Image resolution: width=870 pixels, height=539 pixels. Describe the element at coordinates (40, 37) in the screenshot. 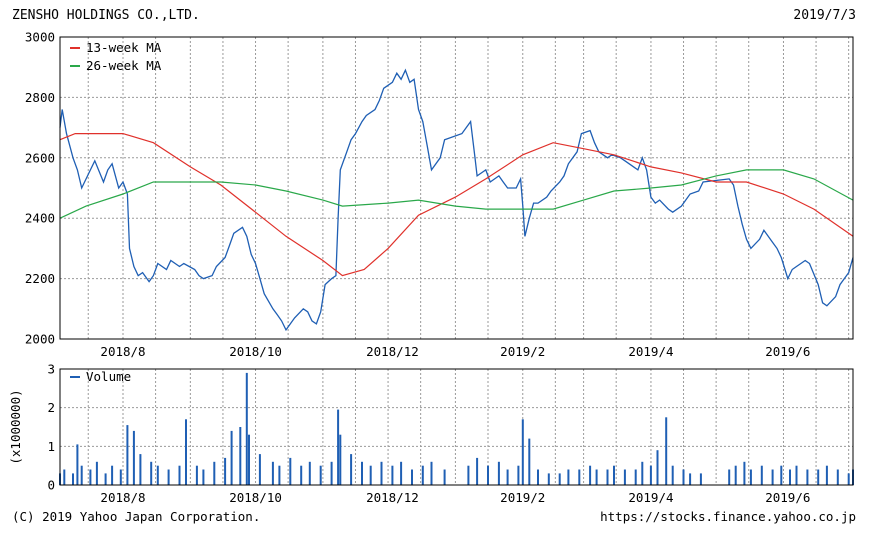

I see `y-tick-label: 3000` at that location.